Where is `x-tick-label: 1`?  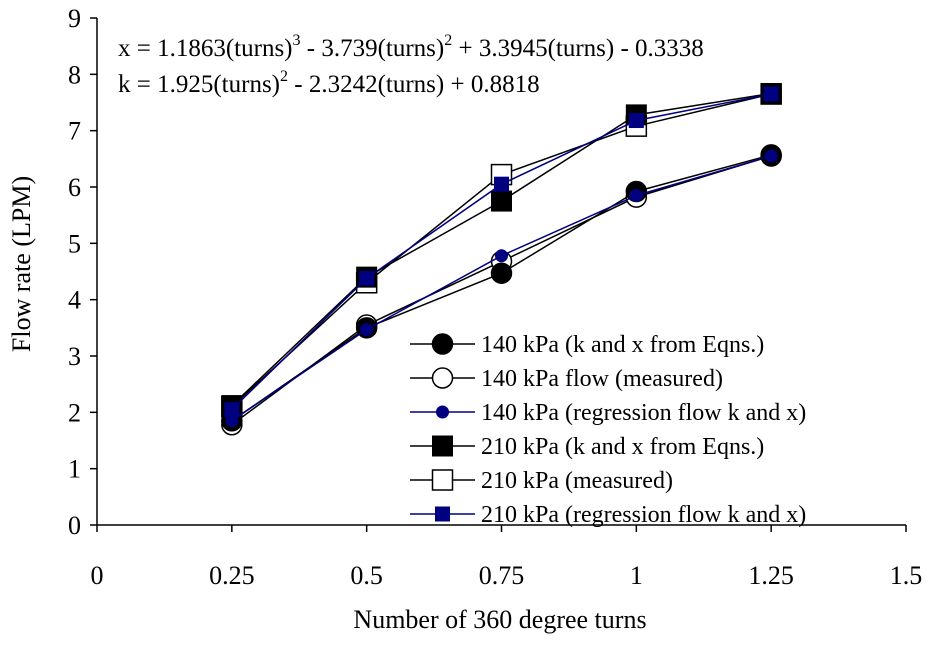 x-tick-label: 1 is located at coordinates (636, 575).